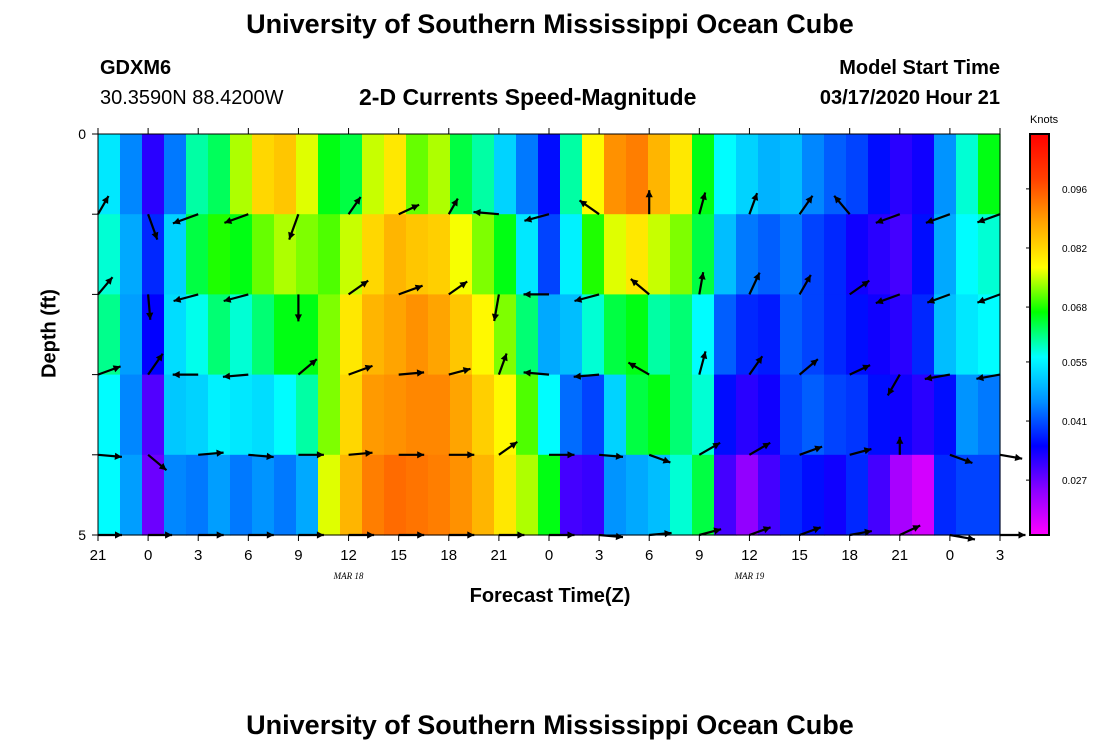 The width and height of the screenshot is (1100, 750). Describe the element at coordinates (599, 555) in the screenshot. I see `x-tick-label: 3` at that location.